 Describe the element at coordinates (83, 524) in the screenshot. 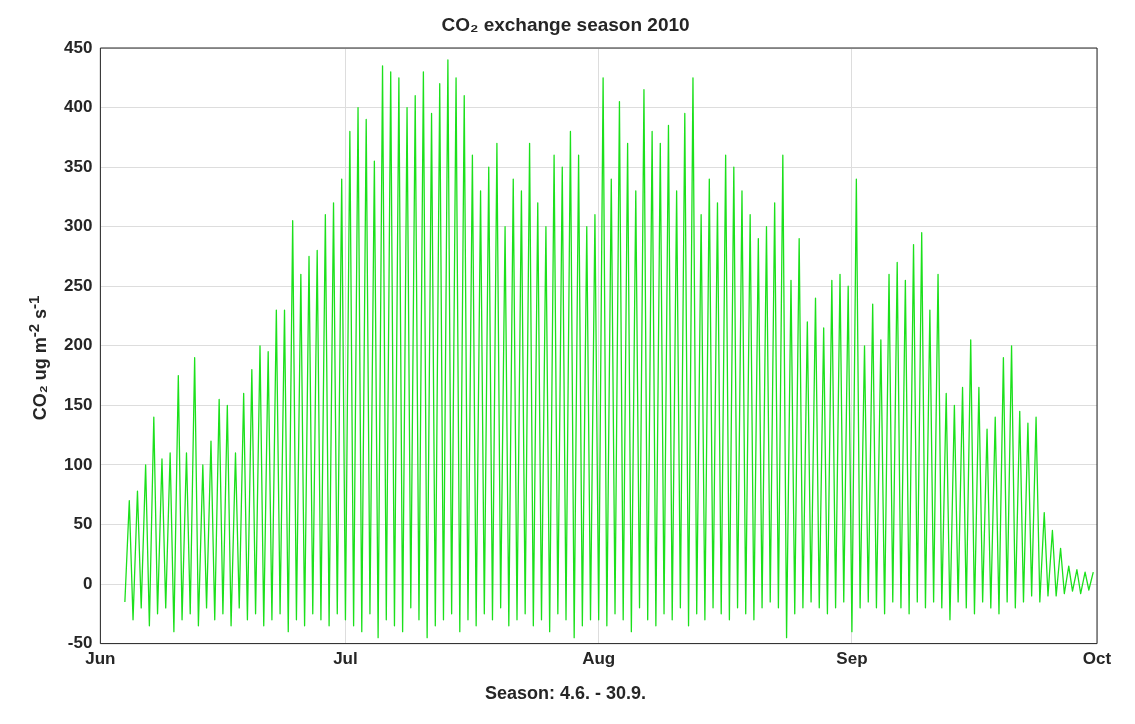

I see `y-tick-label: 50` at that location.